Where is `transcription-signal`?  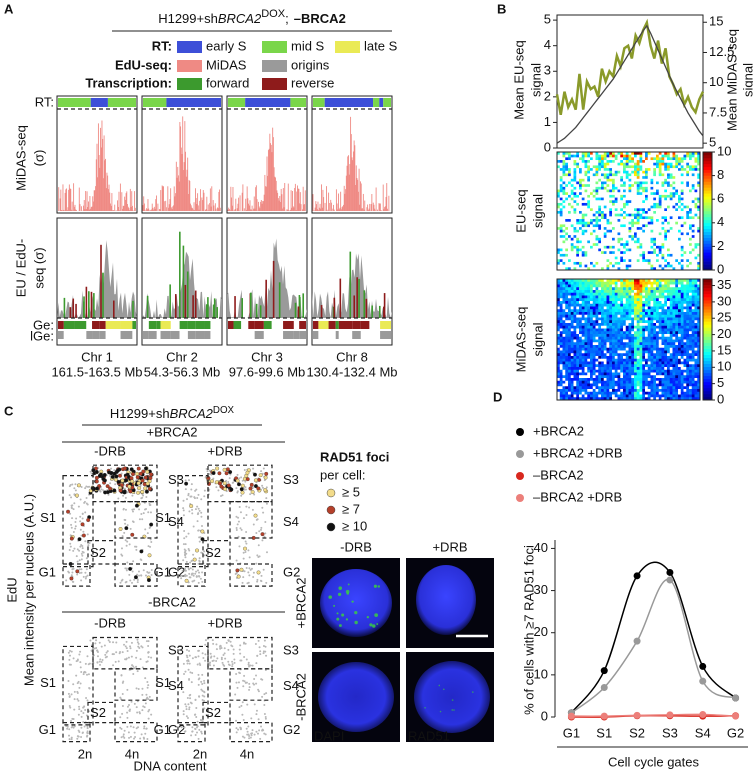
transcription-signal is located at coordinates (180, 274).